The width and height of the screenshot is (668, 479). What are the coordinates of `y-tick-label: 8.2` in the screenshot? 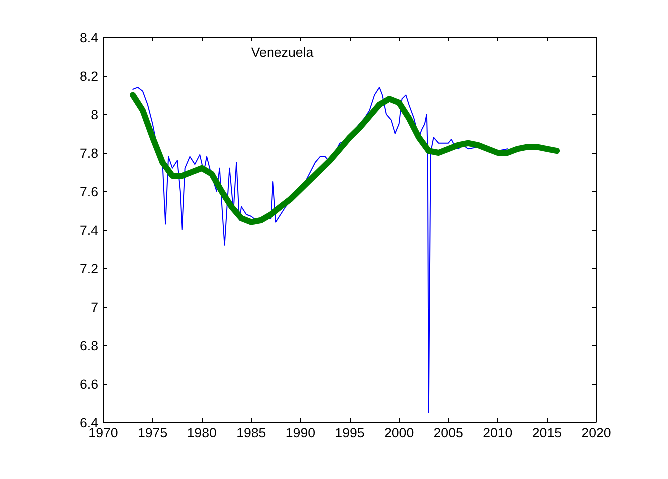 It's located at (89, 76).